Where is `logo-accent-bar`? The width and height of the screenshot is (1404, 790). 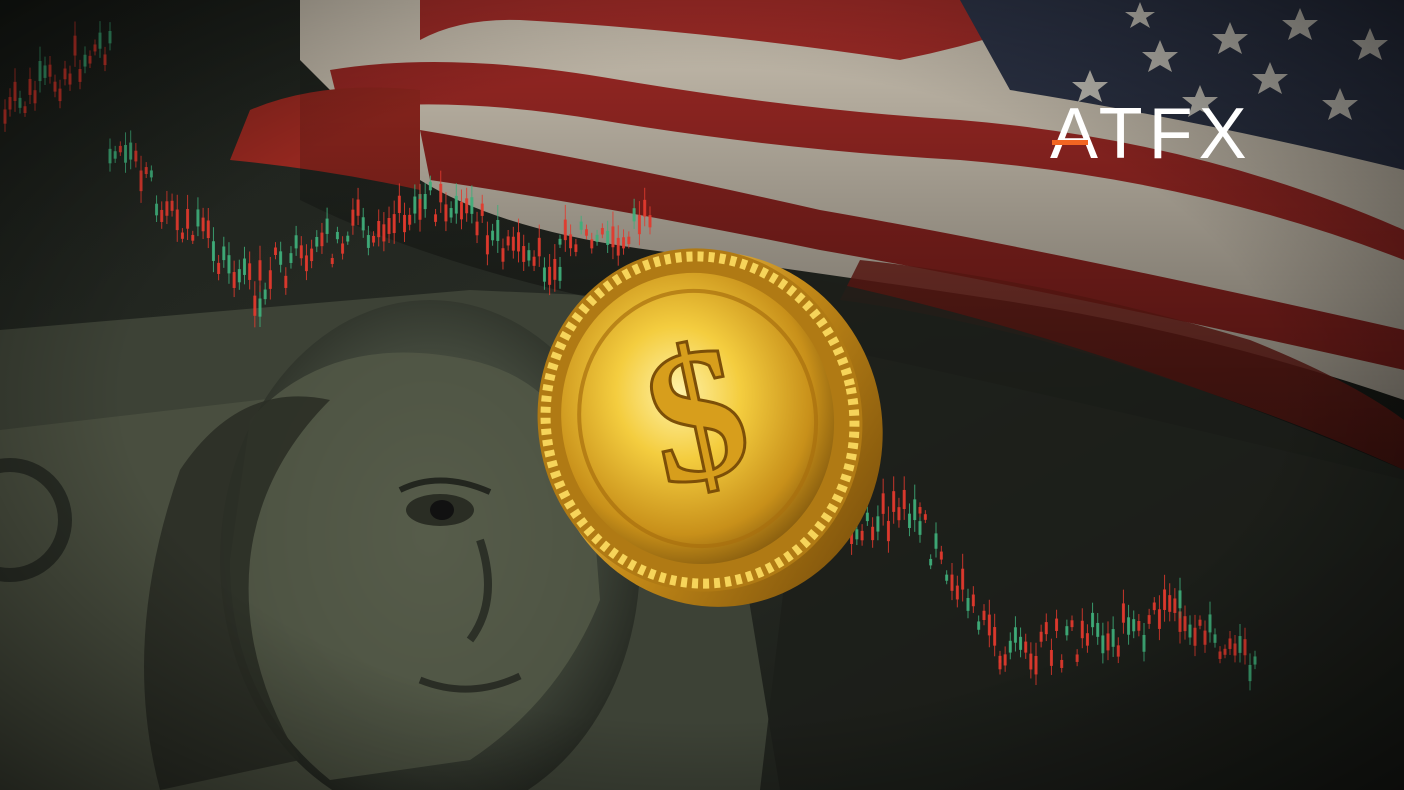
logo-accent-bar is located at coordinates (1070, 142).